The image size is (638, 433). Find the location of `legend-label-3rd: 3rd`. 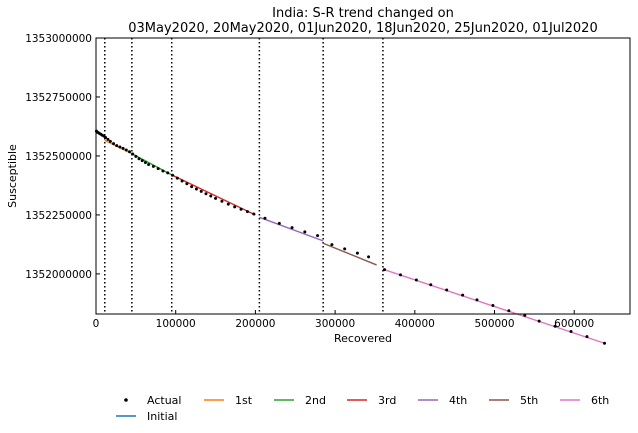

legend-label-3rd: 3rd is located at coordinates (387, 400).